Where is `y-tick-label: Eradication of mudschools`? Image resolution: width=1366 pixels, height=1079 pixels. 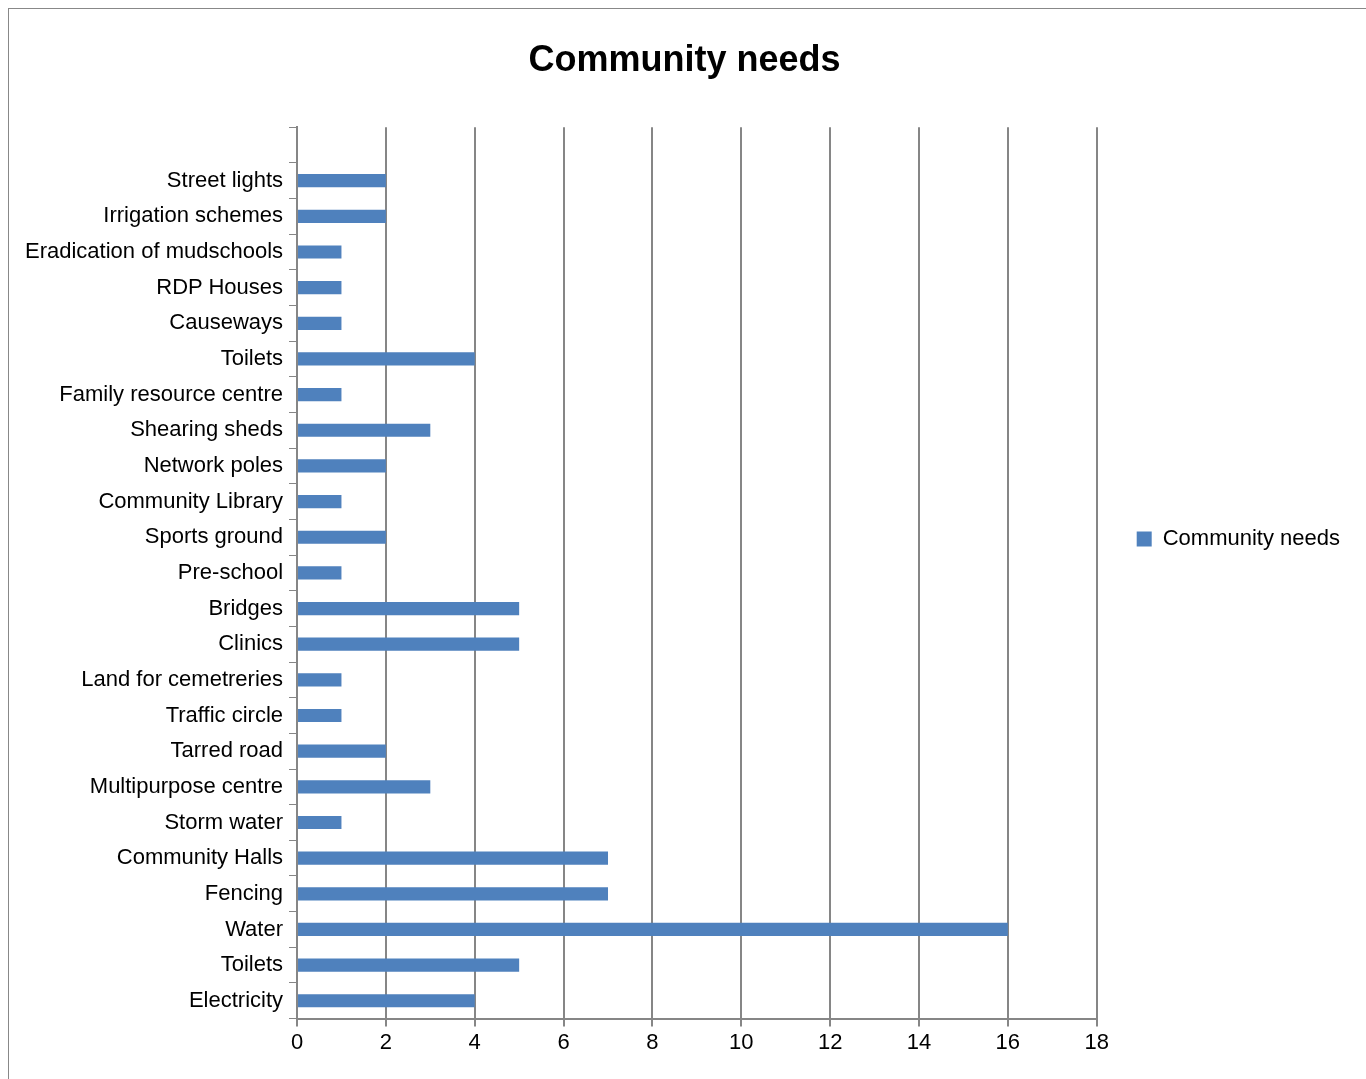 y-tick-label: Eradication of mudschools is located at coordinates (154, 251).